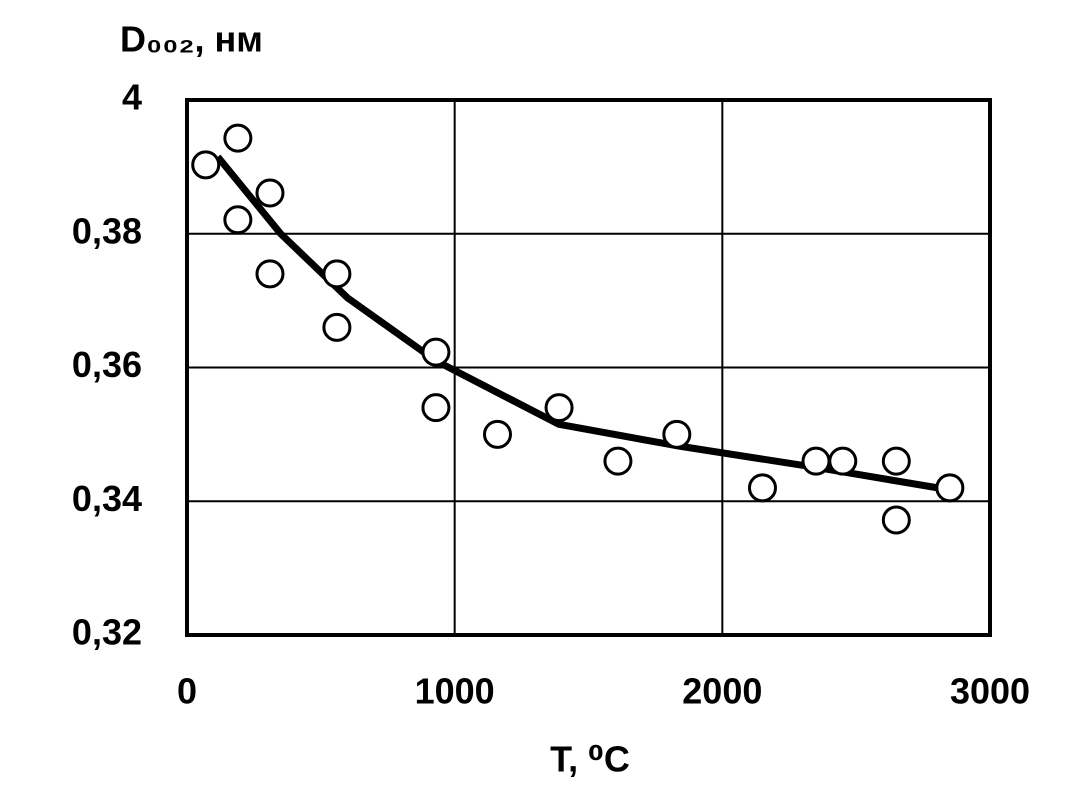  What do you see at coordinates (107, 632) in the screenshot?
I see `y-tick-label: 0,32` at bounding box center [107, 632].